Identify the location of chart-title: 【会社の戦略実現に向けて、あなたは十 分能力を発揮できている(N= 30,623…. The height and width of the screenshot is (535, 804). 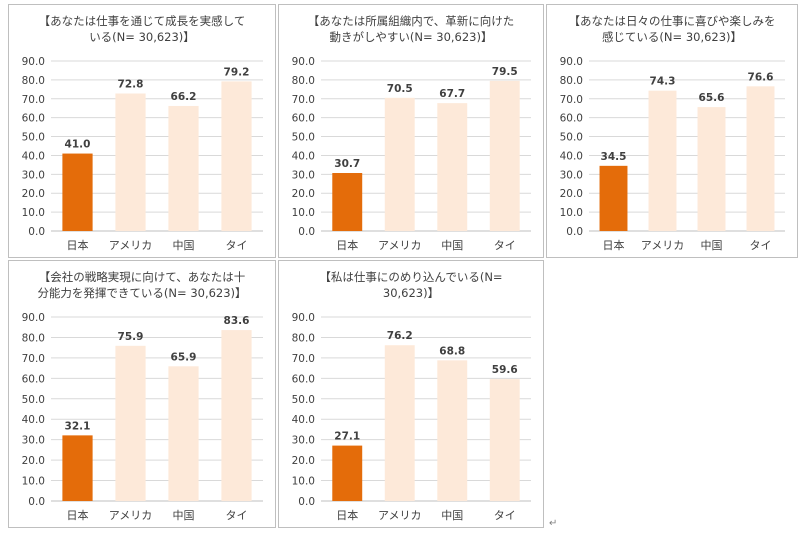
(142, 285).